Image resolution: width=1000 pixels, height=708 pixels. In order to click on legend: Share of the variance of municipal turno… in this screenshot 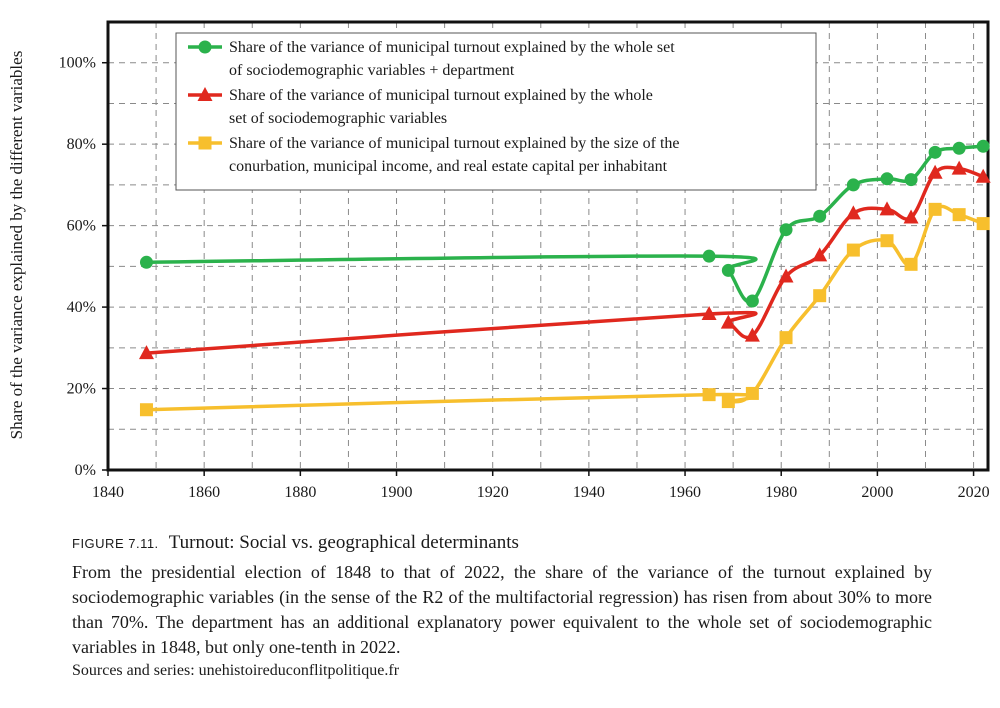, I will do `click(496, 111)`.